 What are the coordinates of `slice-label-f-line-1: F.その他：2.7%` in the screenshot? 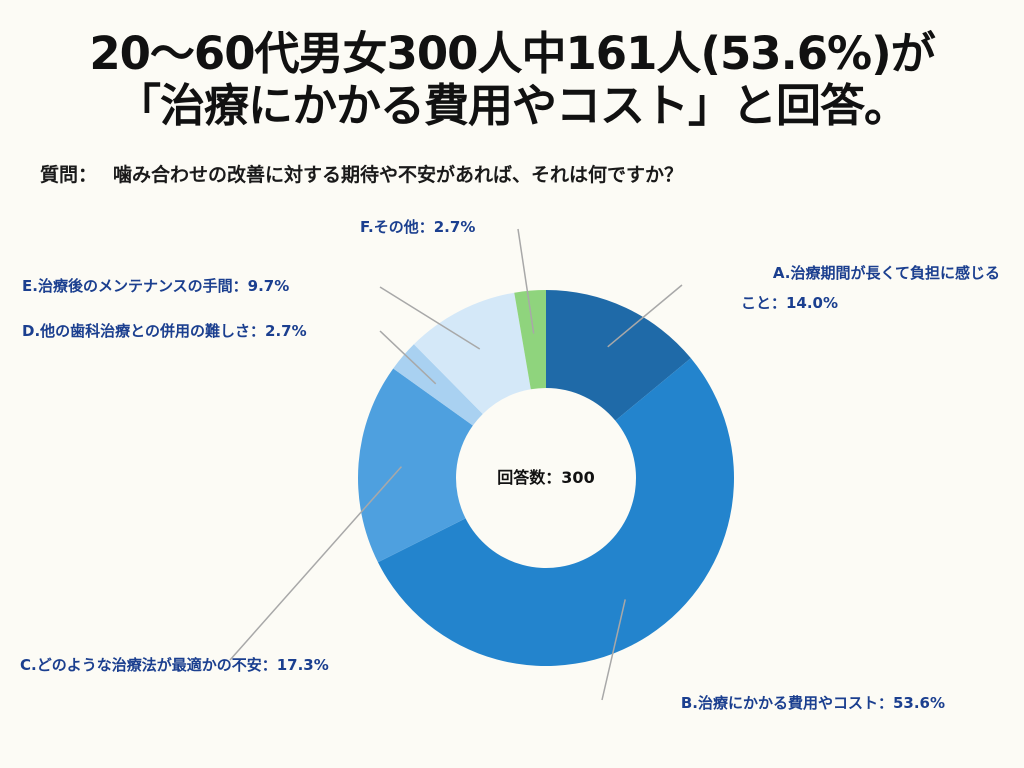 It's located at (417, 227).